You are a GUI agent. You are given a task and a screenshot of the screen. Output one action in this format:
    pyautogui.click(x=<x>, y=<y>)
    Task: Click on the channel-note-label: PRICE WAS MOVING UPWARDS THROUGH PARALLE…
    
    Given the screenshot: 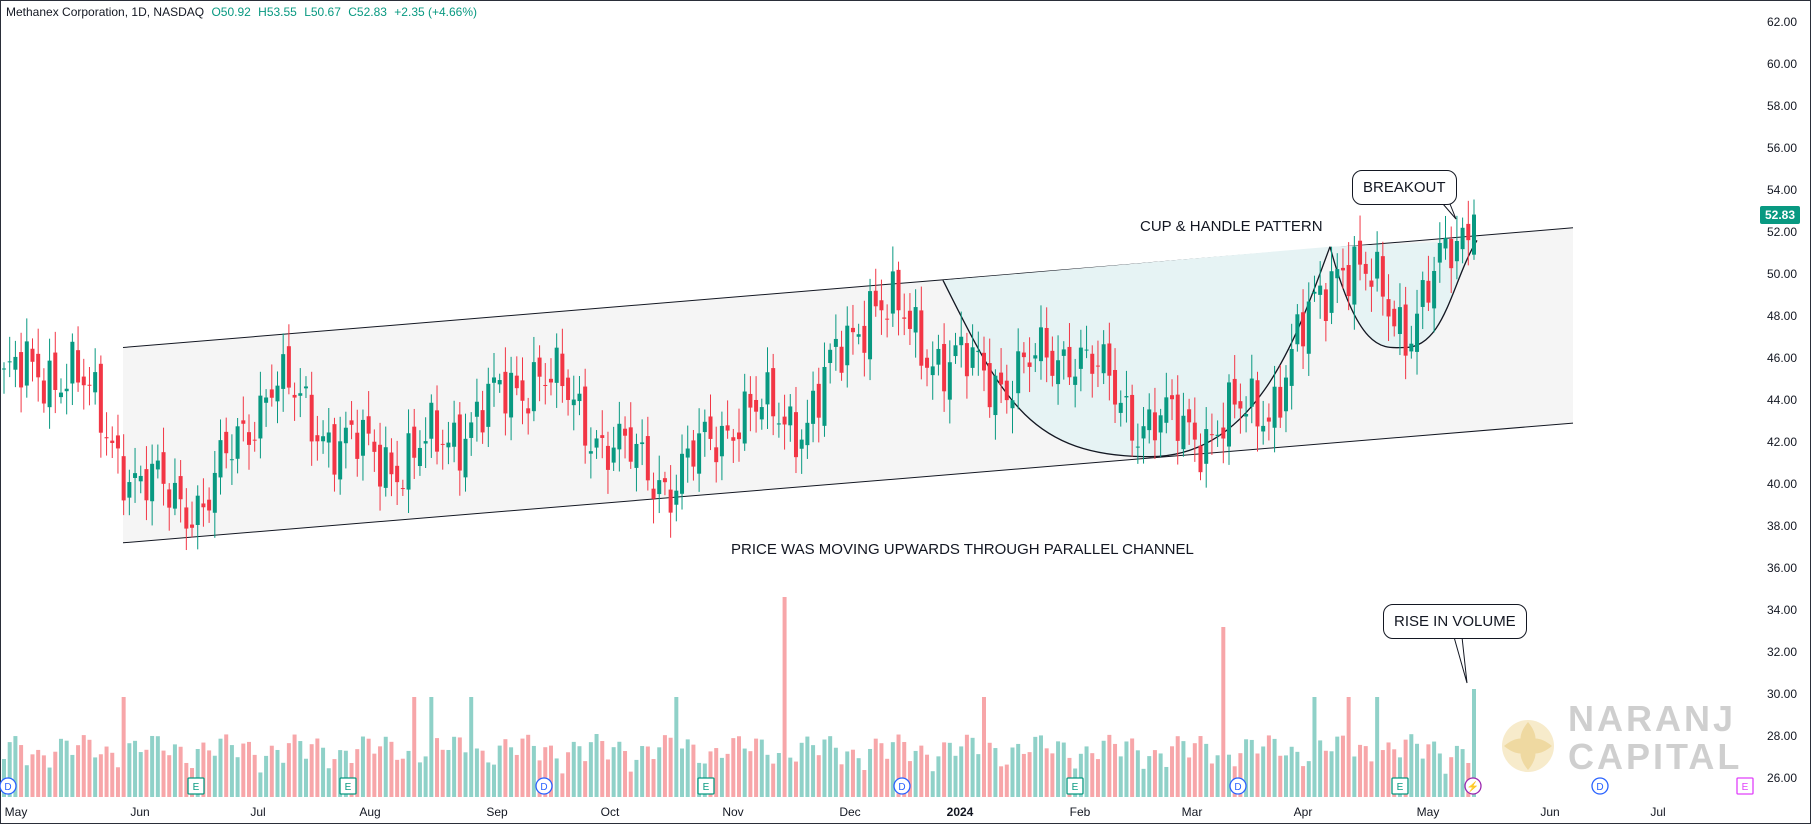 What is the action you would take?
    pyautogui.click(x=962, y=549)
    